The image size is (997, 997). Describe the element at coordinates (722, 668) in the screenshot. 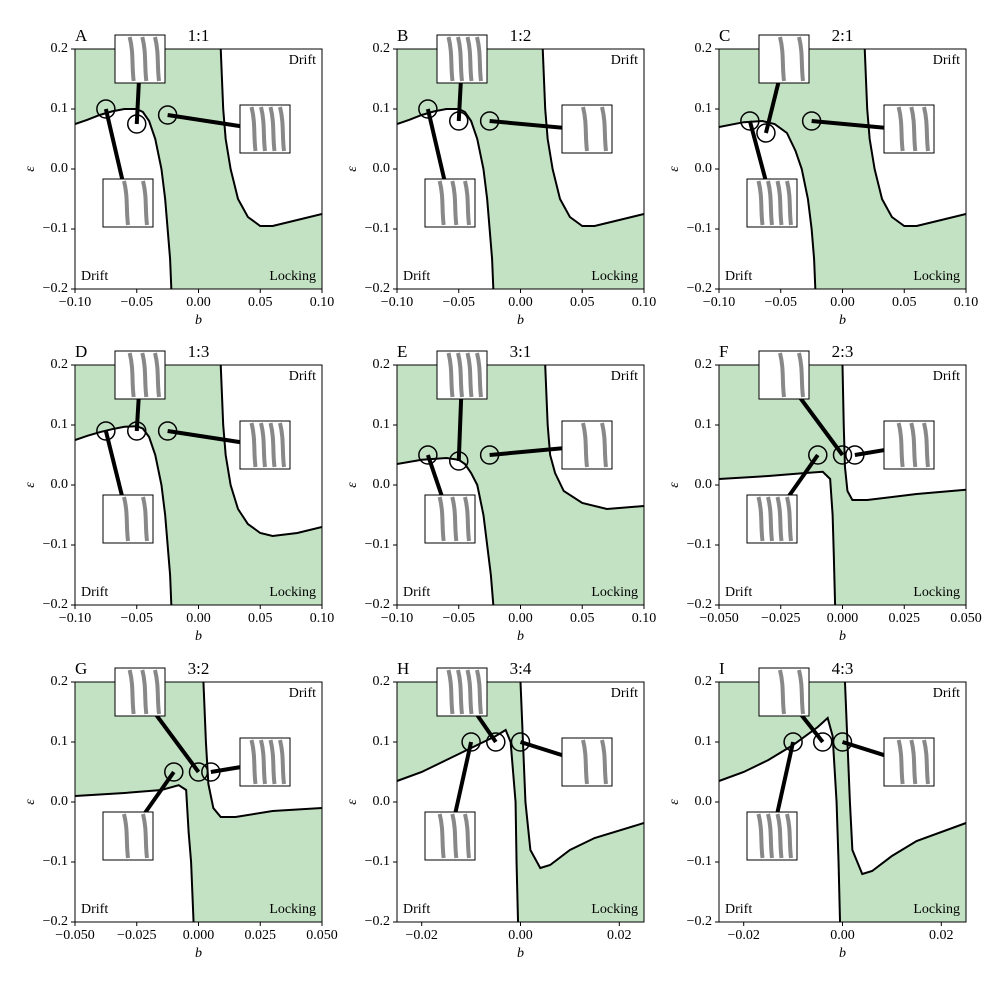

I see `panel-letter: I` at that location.